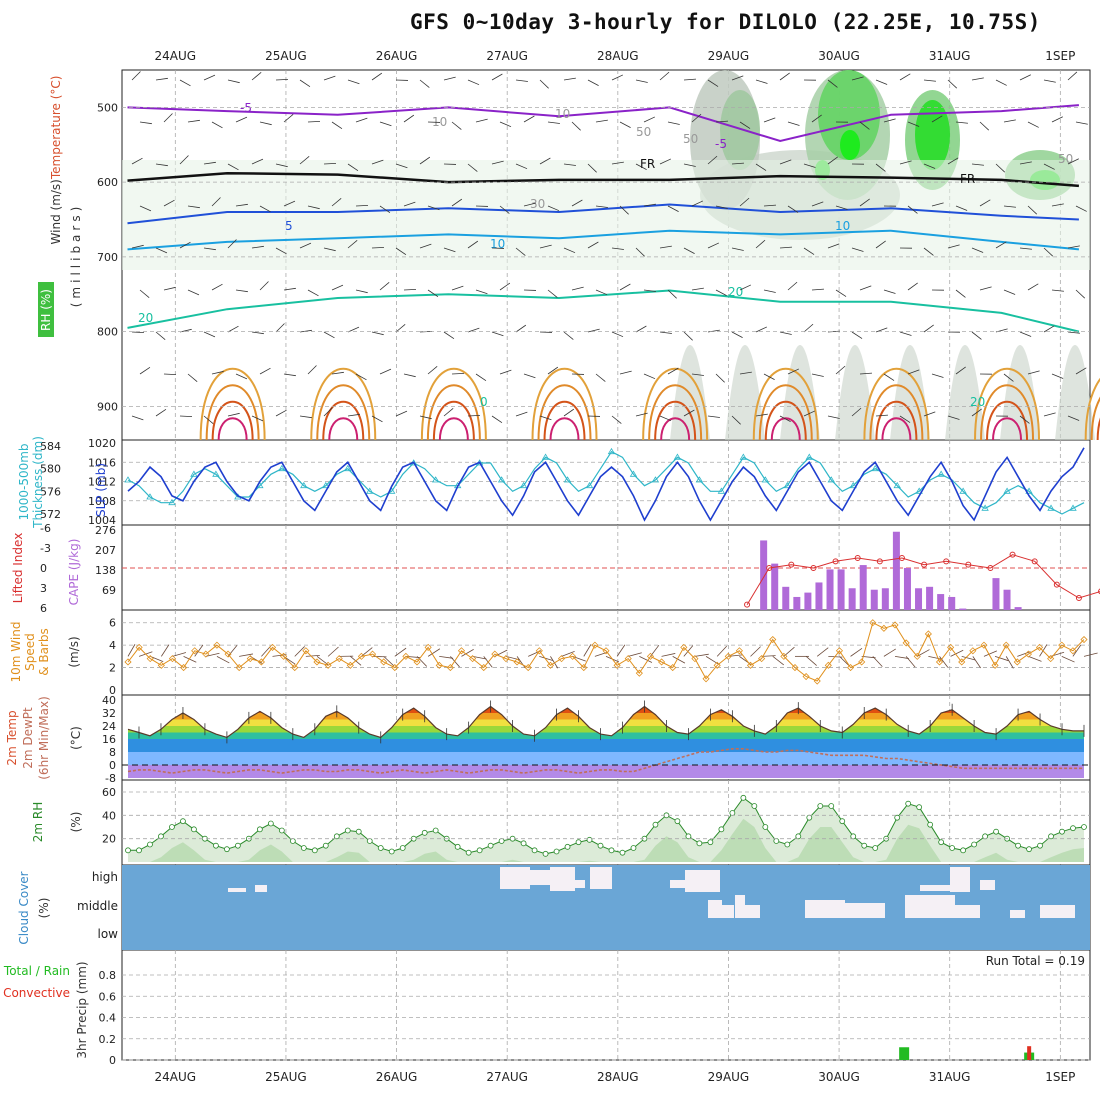 The width and height of the screenshot is (1100, 1100). I want to click on cloud-ytick: high, so click(105, 877).